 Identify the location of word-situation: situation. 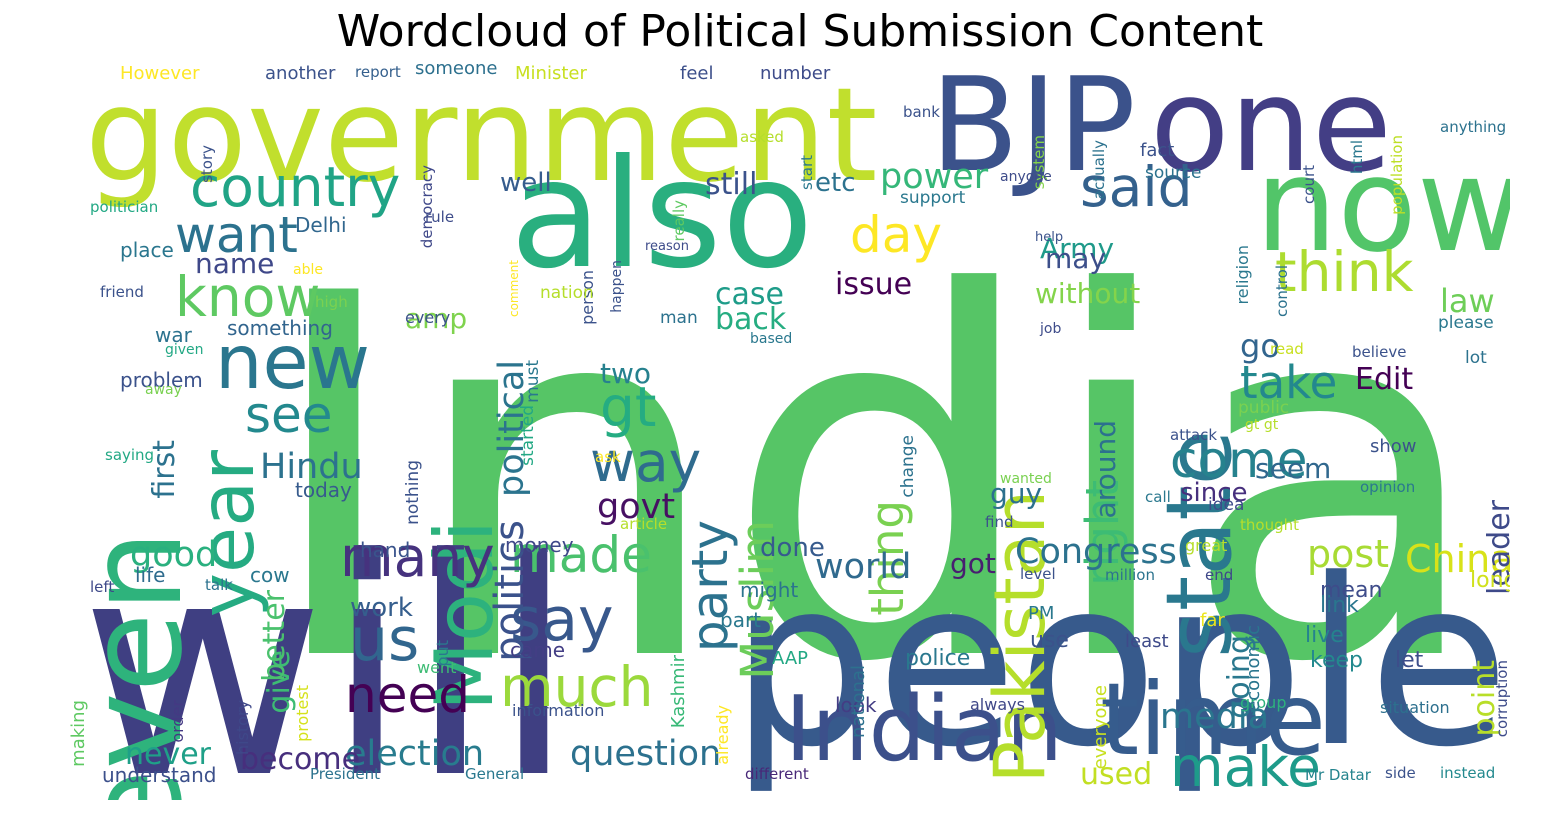
(1415, 707).